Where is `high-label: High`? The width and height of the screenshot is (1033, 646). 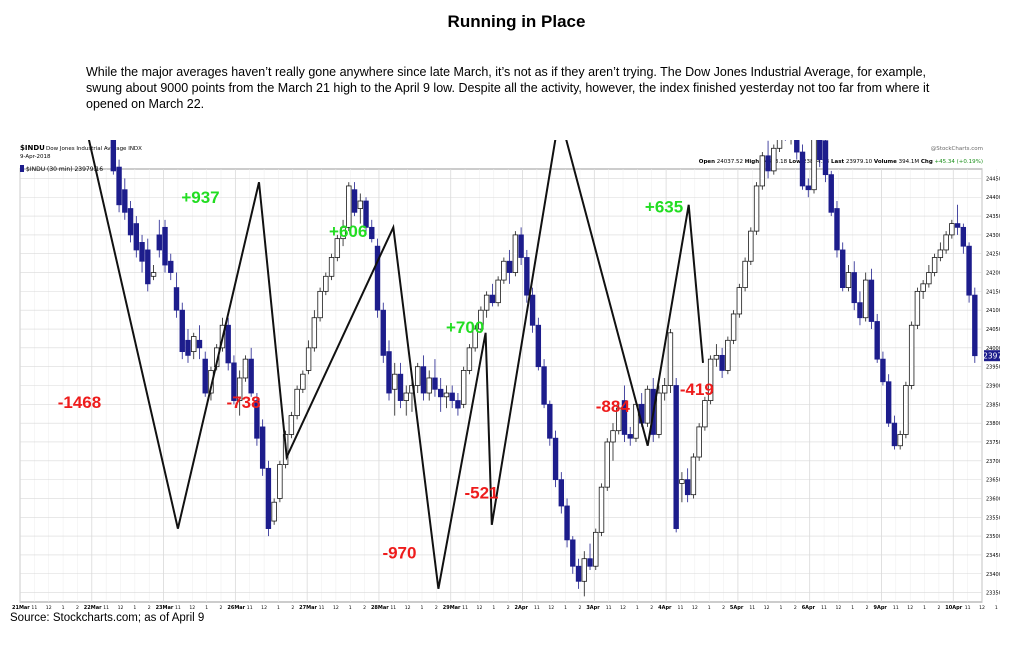 high-label: High is located at coordinates (752, 162).